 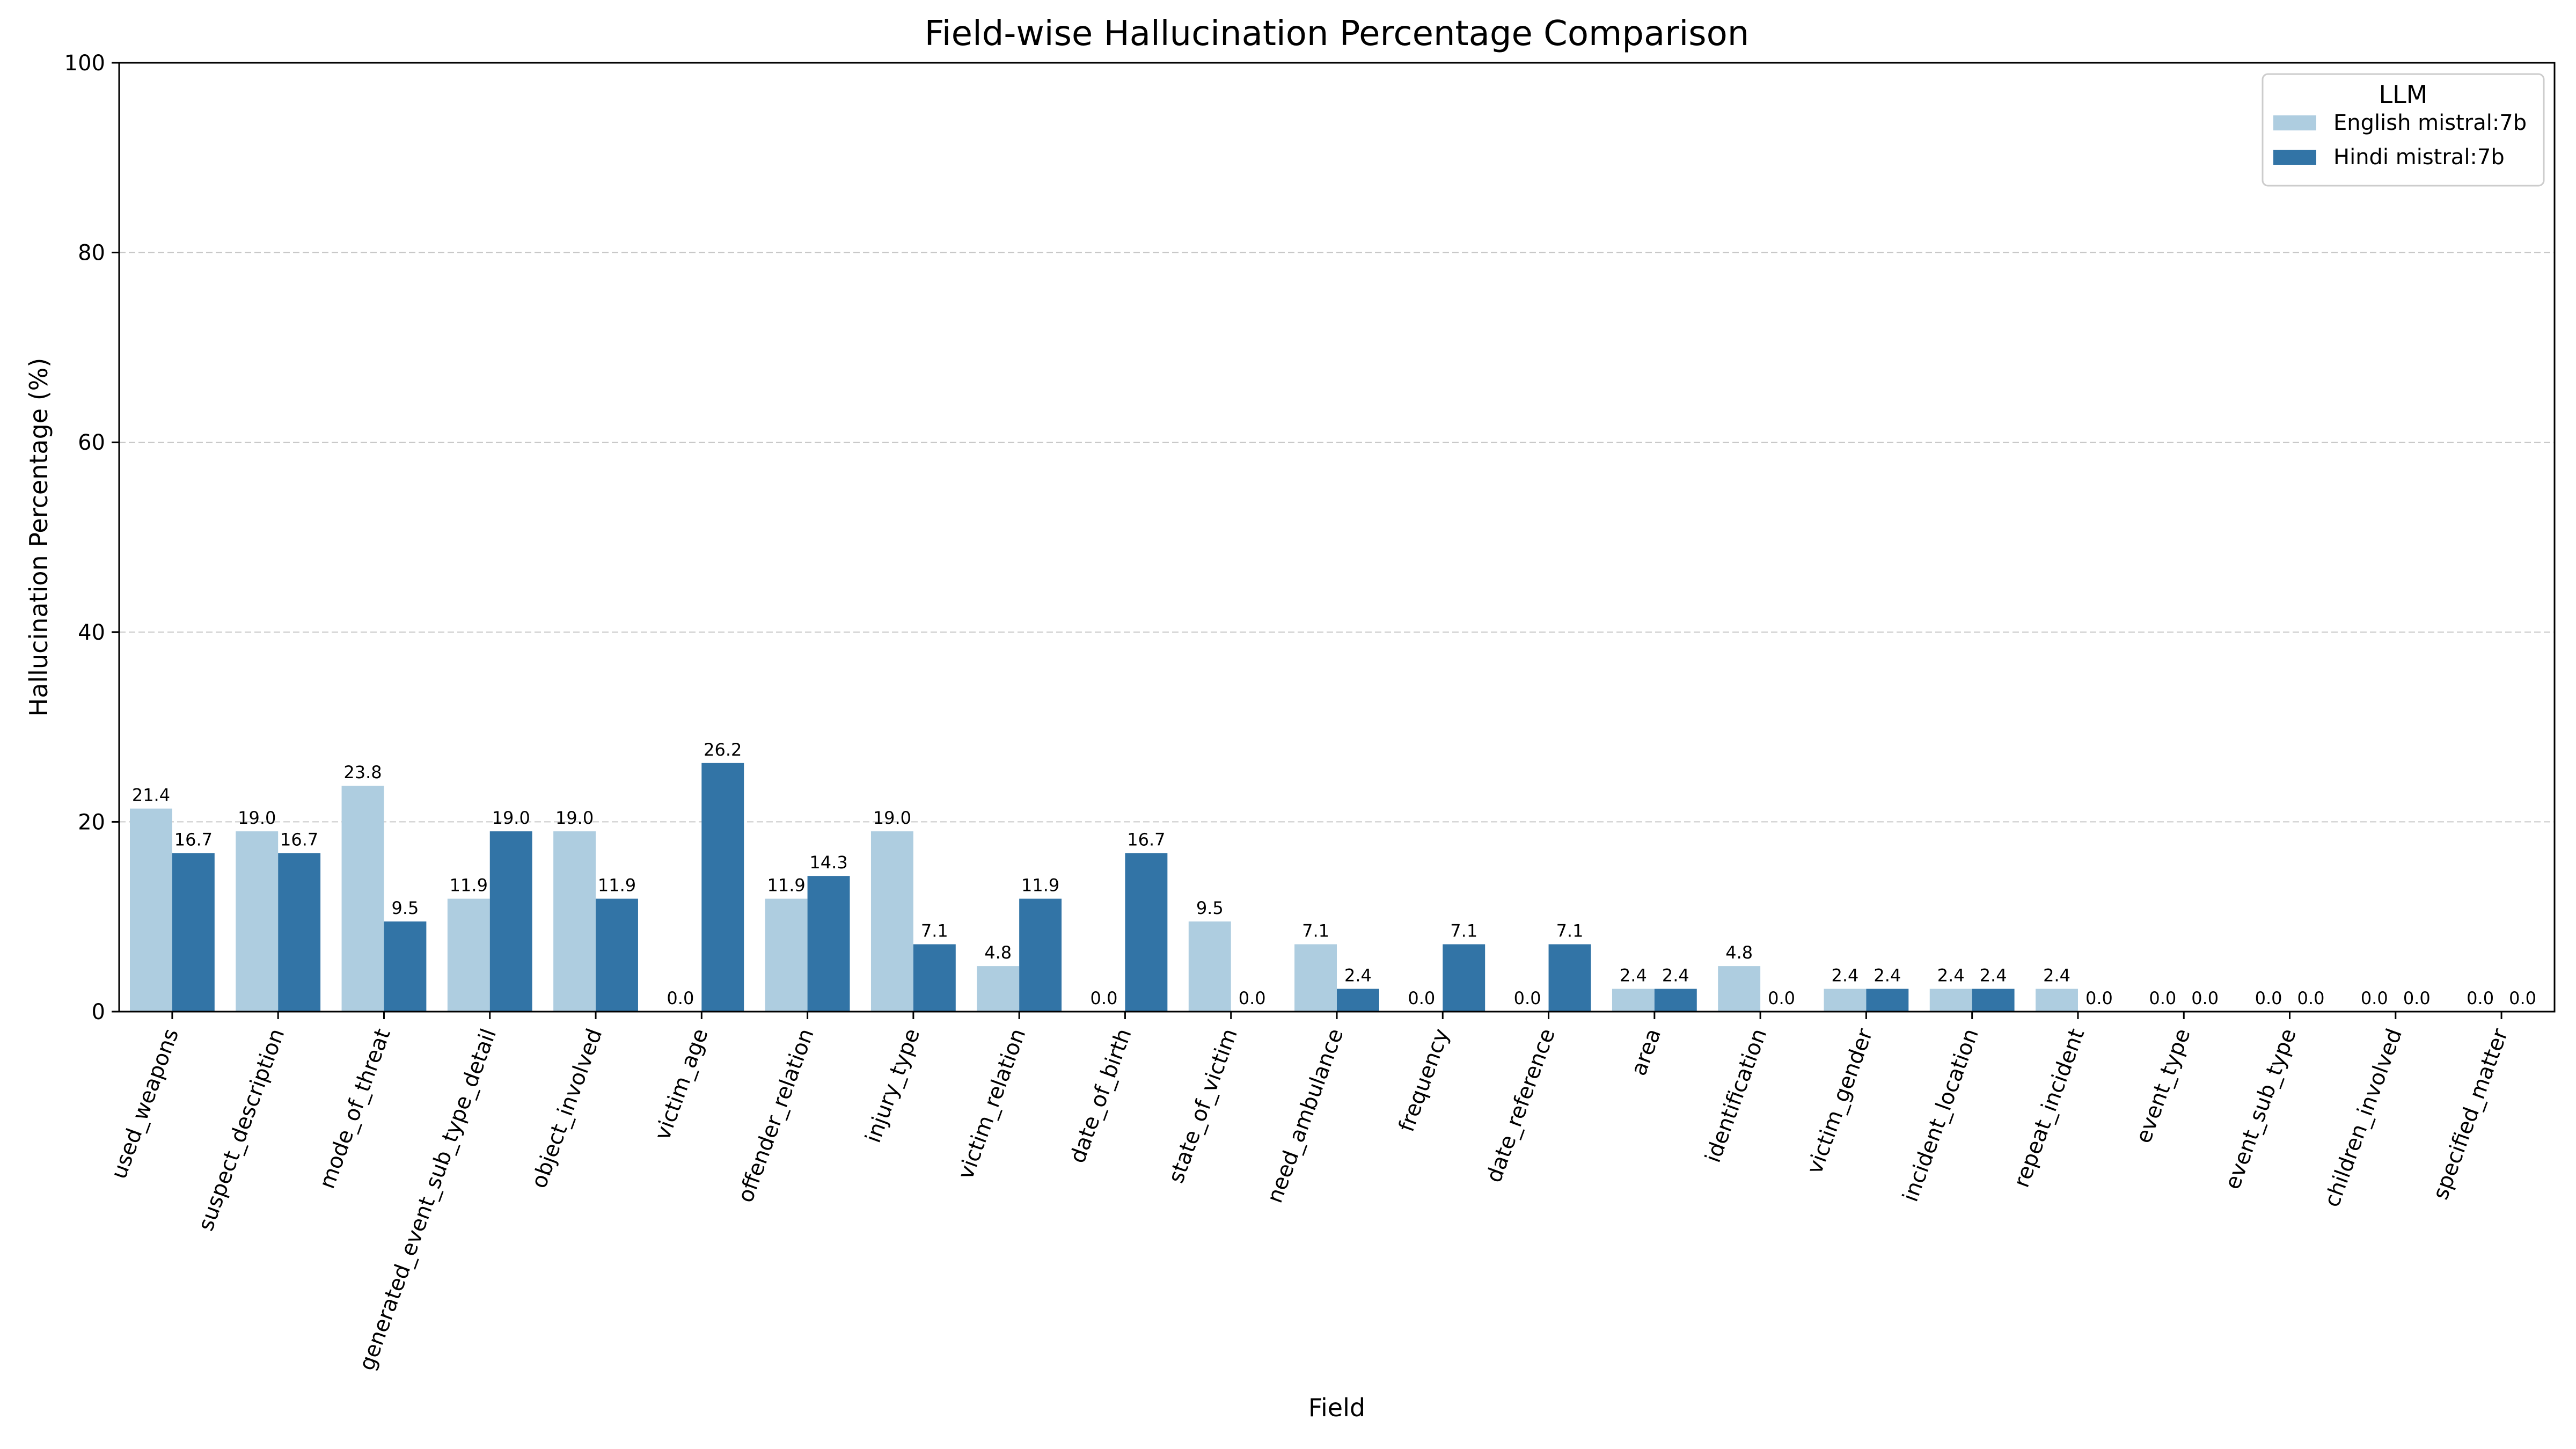 I want to click on y-tick-label: 40, so click(x=91, y=632).